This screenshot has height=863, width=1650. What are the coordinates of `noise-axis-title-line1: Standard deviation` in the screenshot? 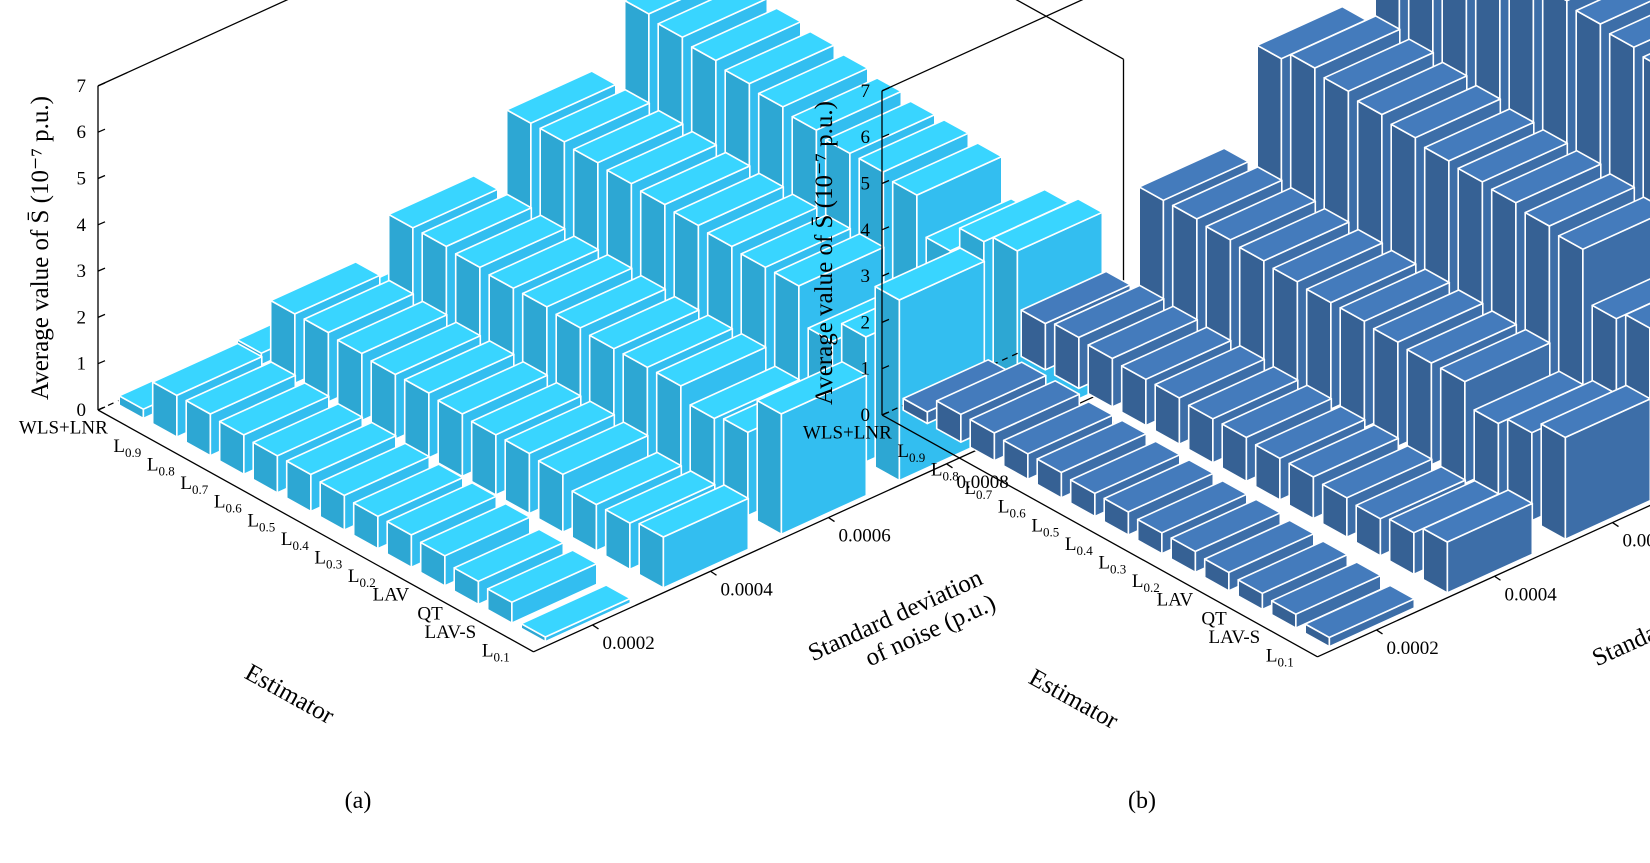 It's located at (1619, 620).